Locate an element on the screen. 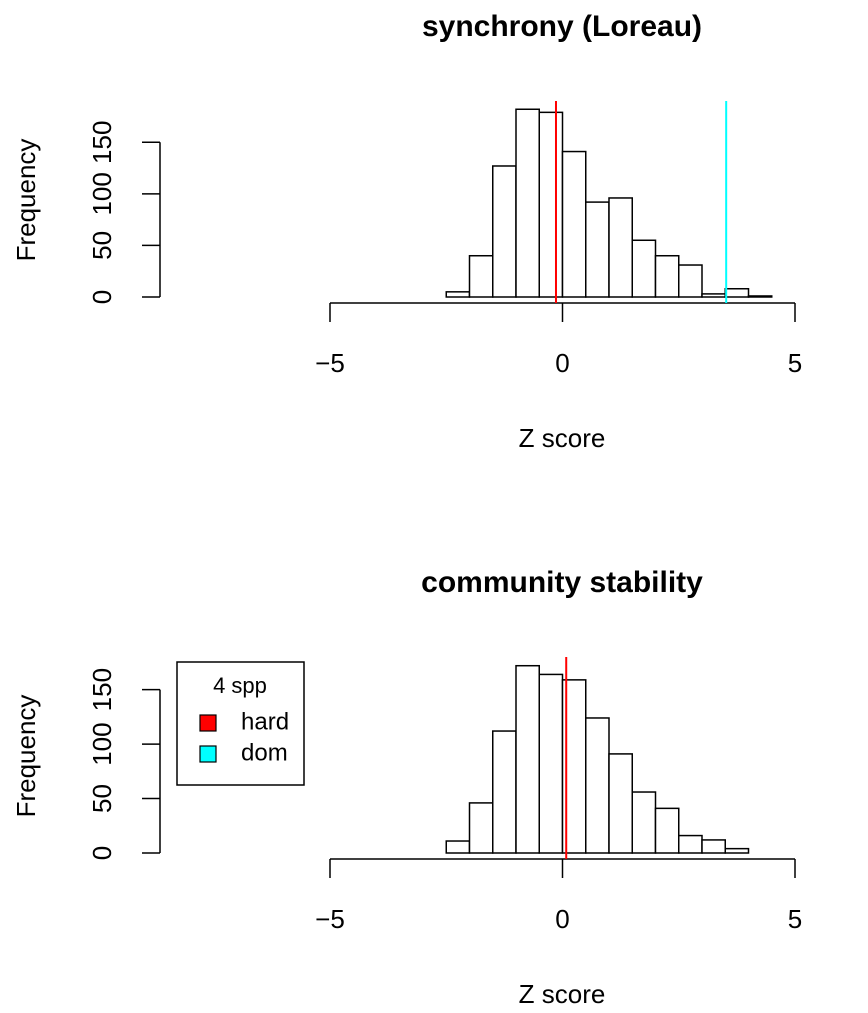  legend-box is located at coordinates (240, 723).